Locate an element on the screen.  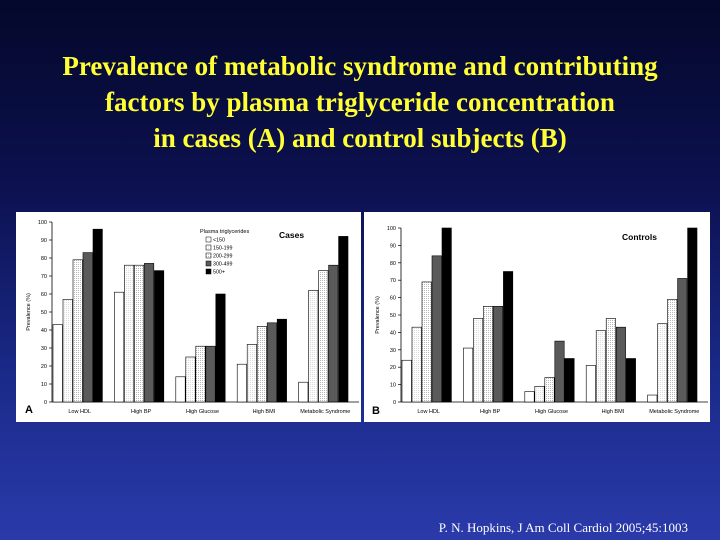
legend-label: 150-199 is located at coordinates (222, 249).